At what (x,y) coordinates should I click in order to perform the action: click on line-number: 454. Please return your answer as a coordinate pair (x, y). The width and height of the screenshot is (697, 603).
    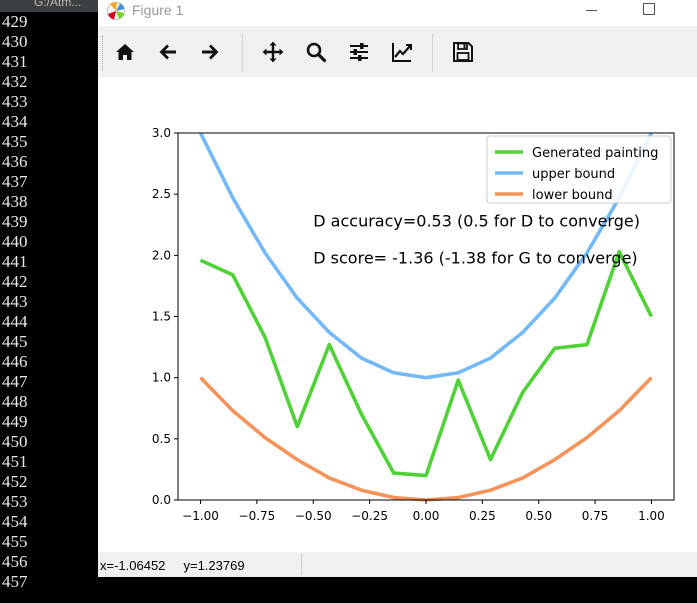
    Looking at the image, I should click on (15, 521).